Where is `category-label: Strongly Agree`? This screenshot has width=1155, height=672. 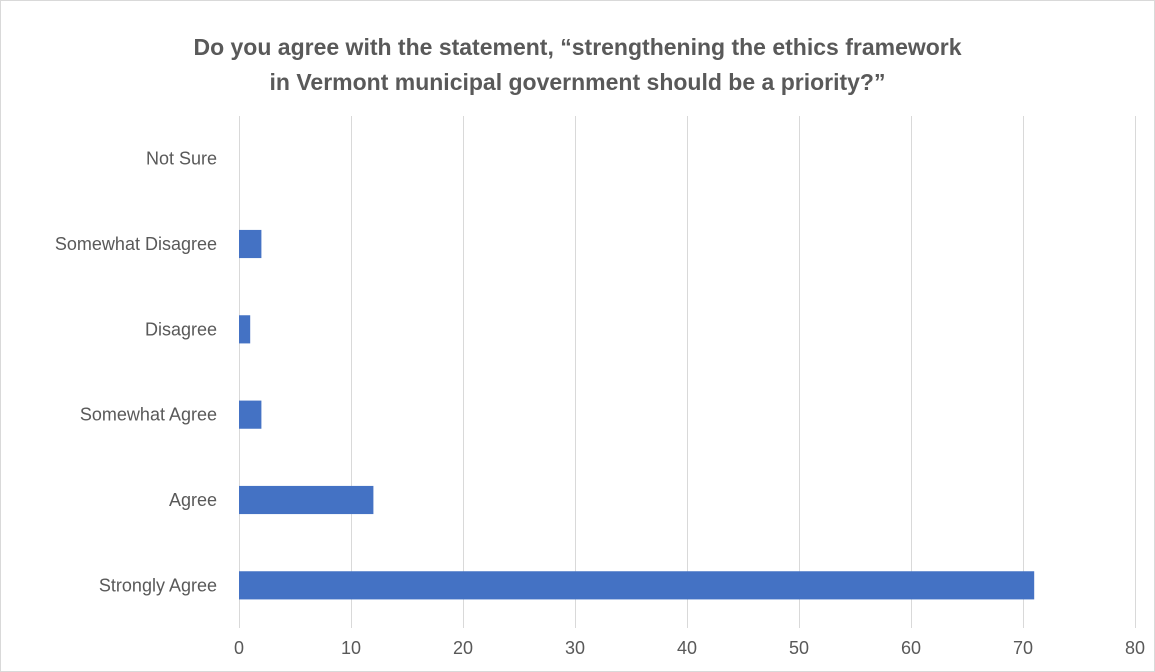
category-label: Strongly Agree is located at coordinates (158, 585).